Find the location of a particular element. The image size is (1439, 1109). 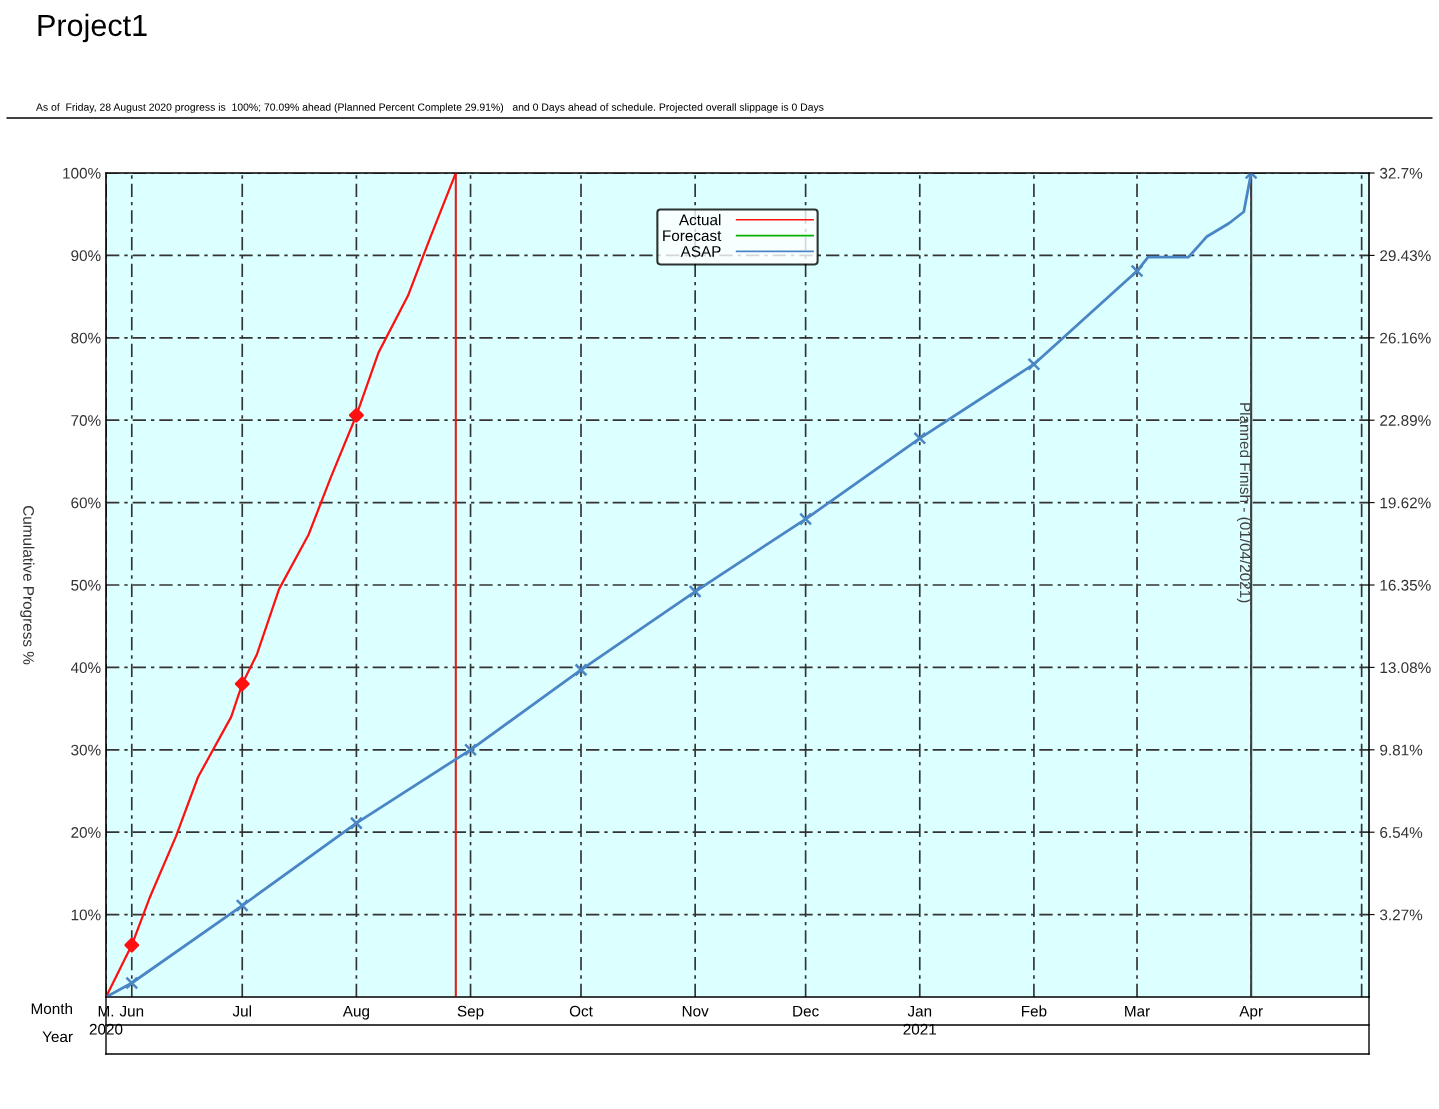

y-tick-label: 20% is located at coordinates (86, 832).